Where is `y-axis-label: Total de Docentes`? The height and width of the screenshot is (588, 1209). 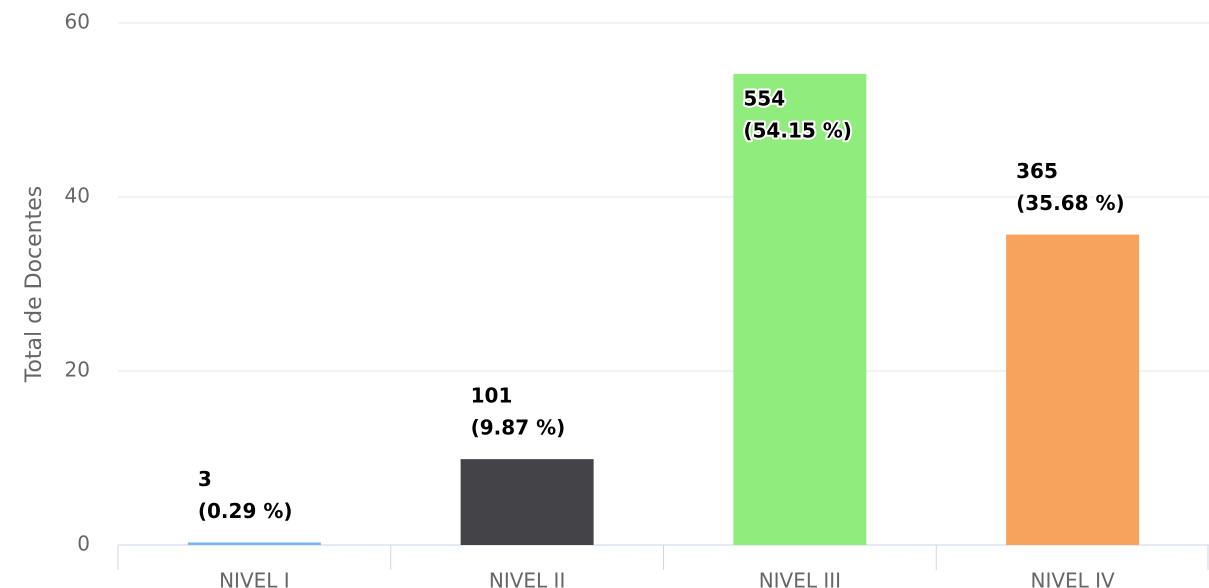
y-axis-label: Total de Docentes is located at coordinates (34, 284).